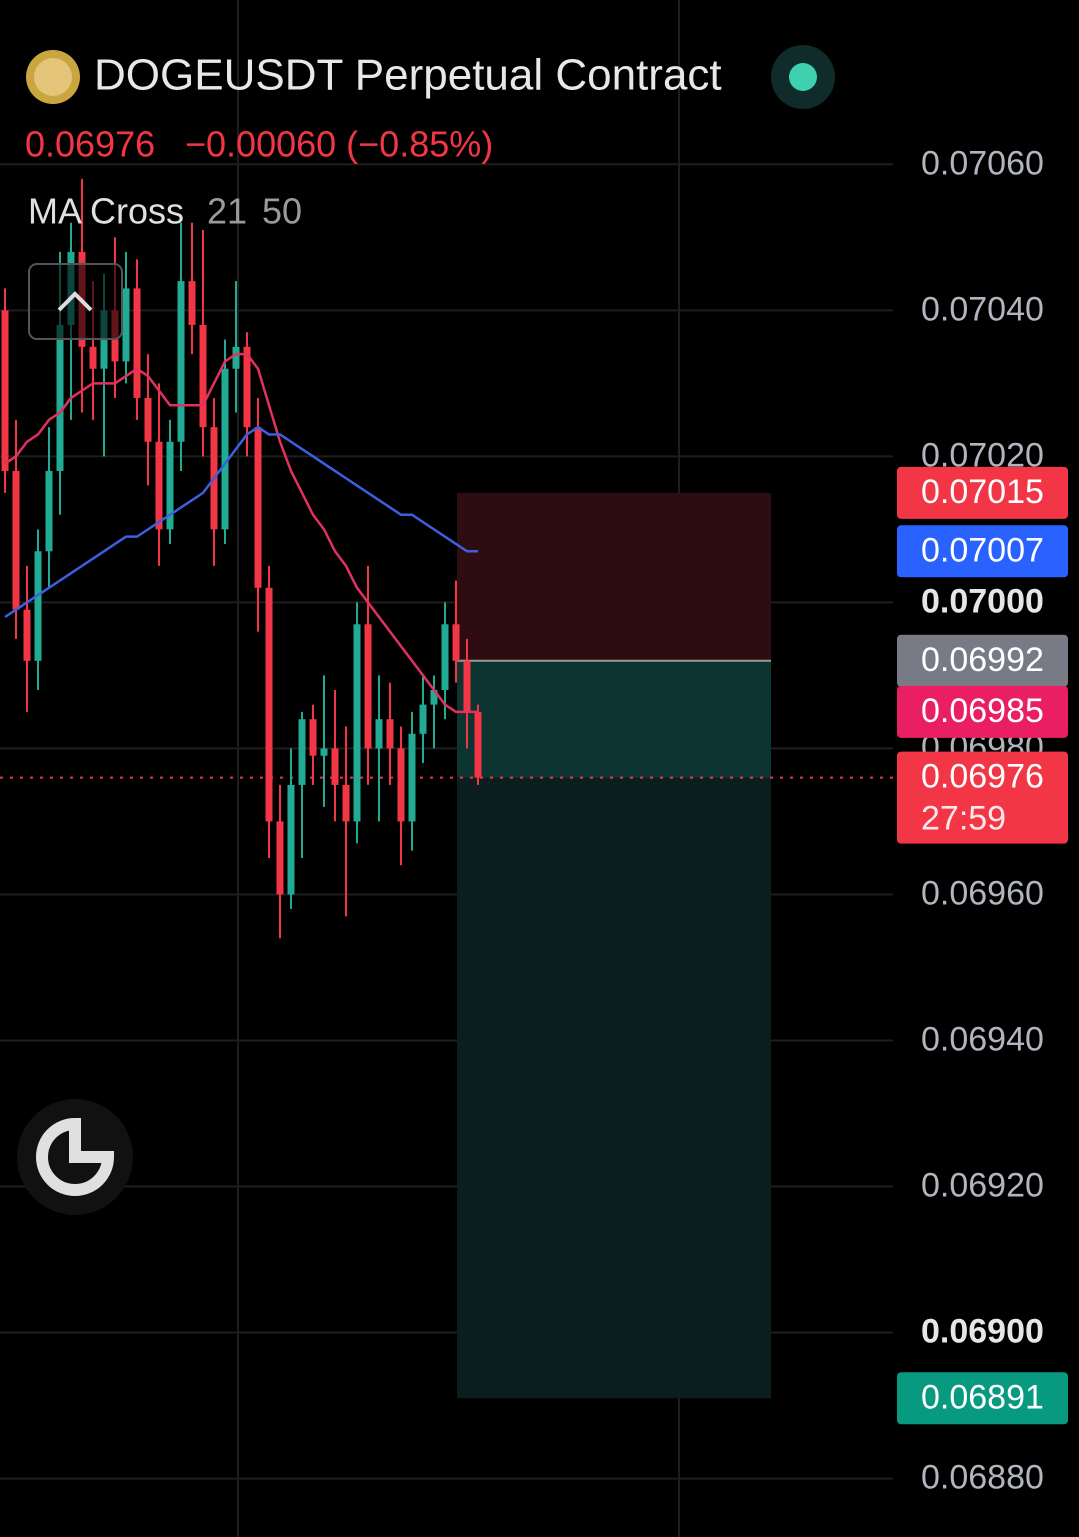 This screenshot has width=1079, height=1537. What do you see at coordinates (982, 601) in the screenshot?
I see `y-tick-label: 0.07000` at bounding box center [982, 601].